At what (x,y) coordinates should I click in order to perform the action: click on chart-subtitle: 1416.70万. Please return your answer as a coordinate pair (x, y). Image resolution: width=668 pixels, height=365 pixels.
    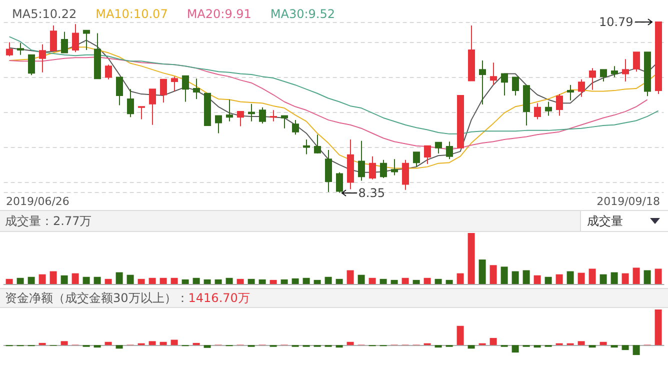
    Looking at the image, I should click on (219, 298).